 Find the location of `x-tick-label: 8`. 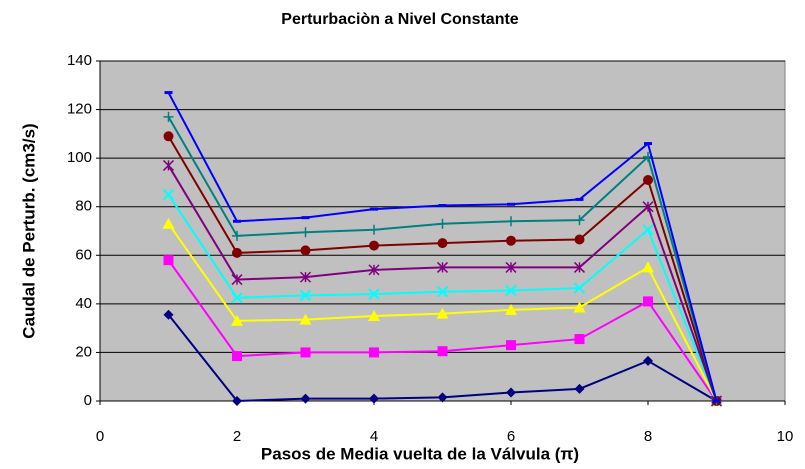

x-tick-label: 8 is located at coordinates (648, 436).